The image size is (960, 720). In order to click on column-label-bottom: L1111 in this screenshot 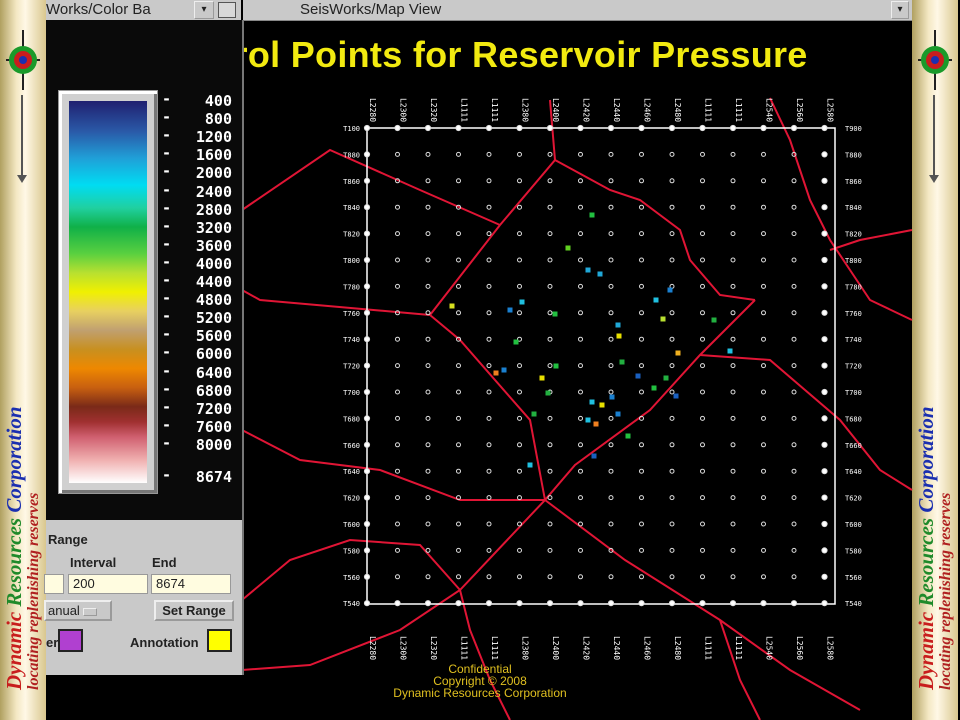, I will do `click(708, 648)`.